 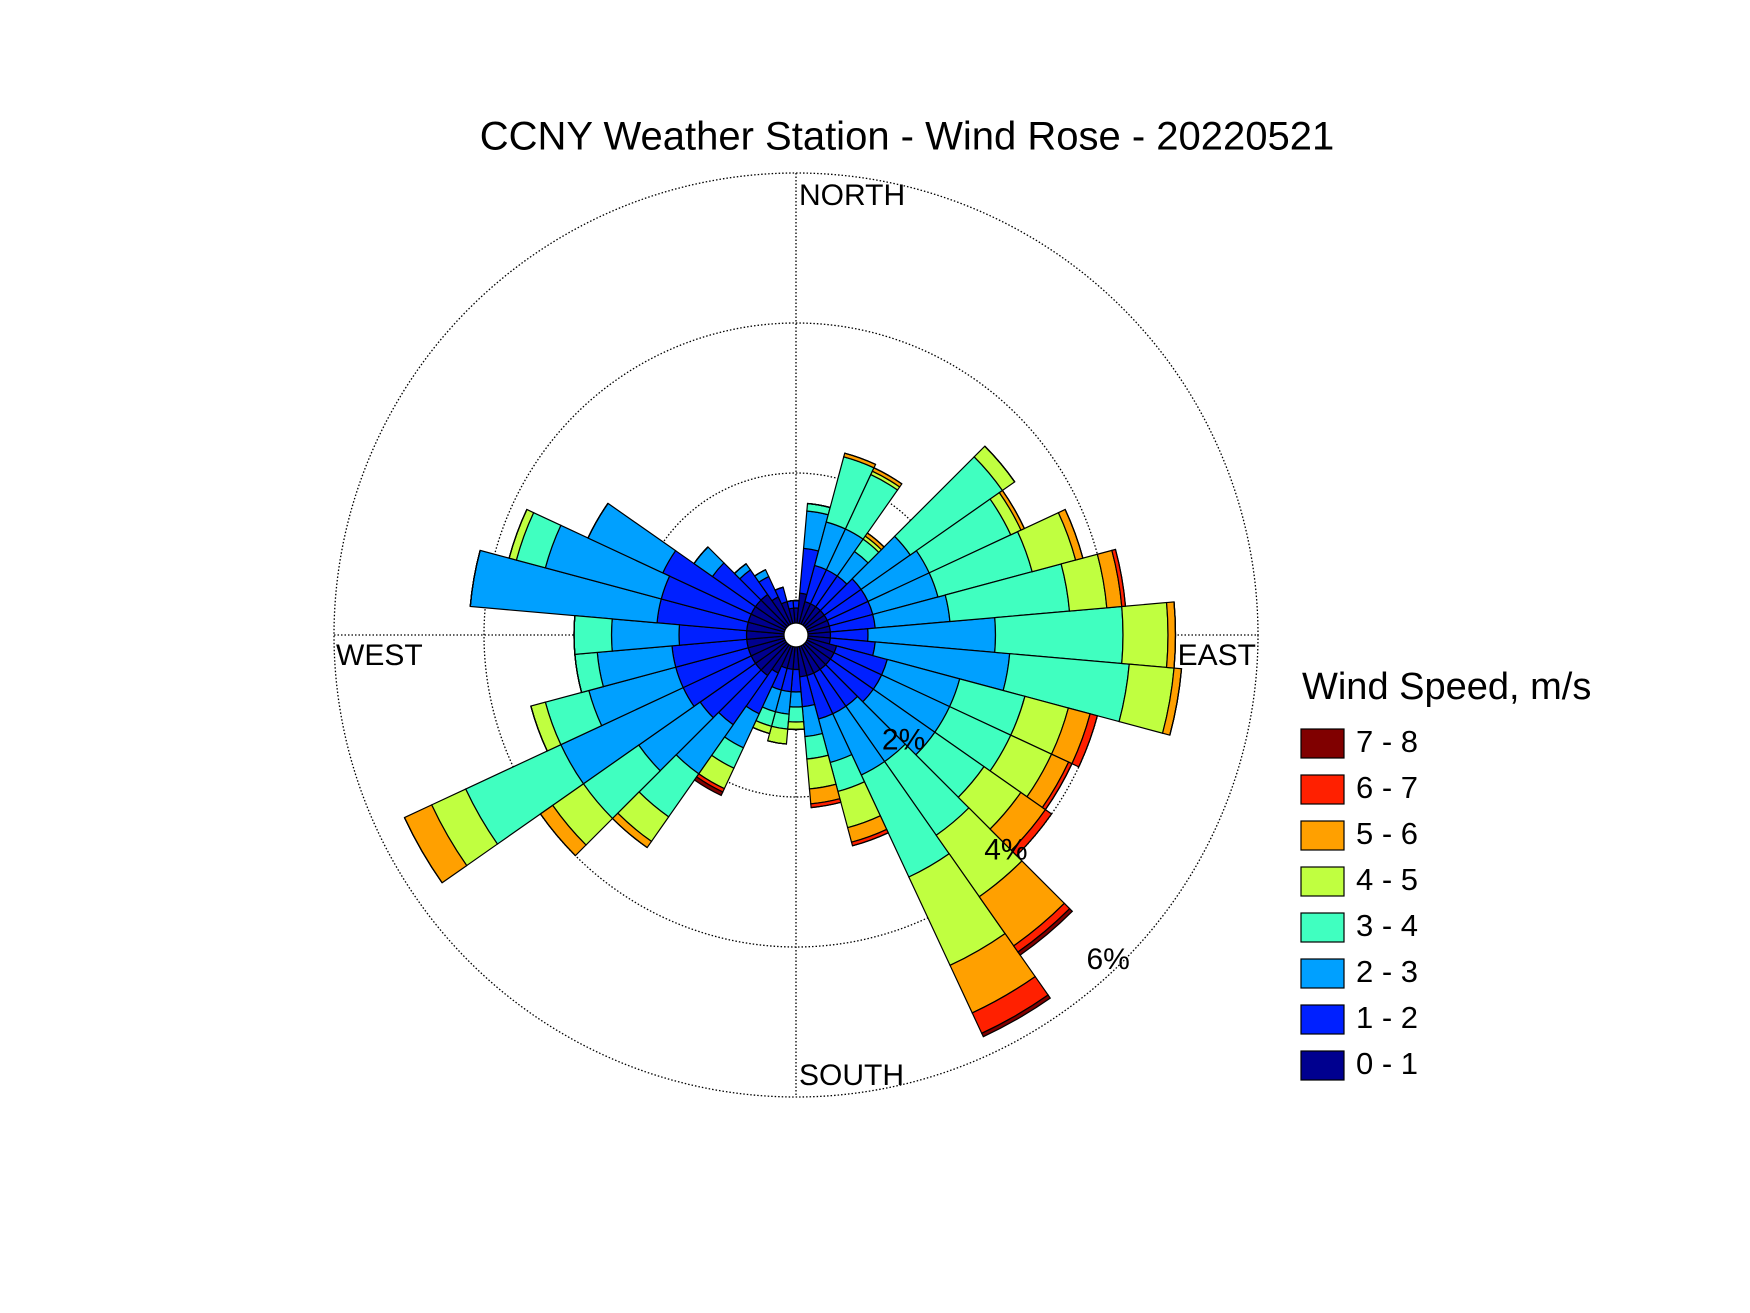 I want to click on center-hole, so click(x=796, y=635).